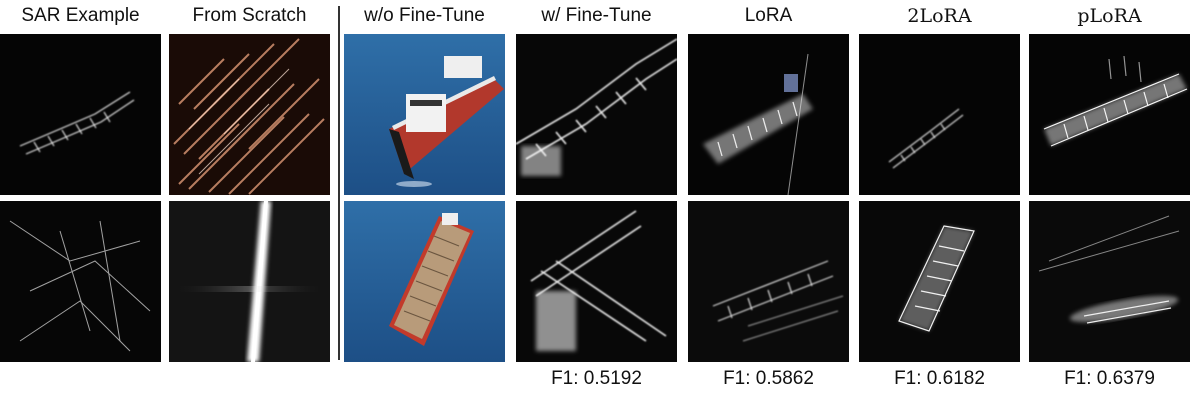  I want to click on column-title: SAR Example, so click(80, 15).